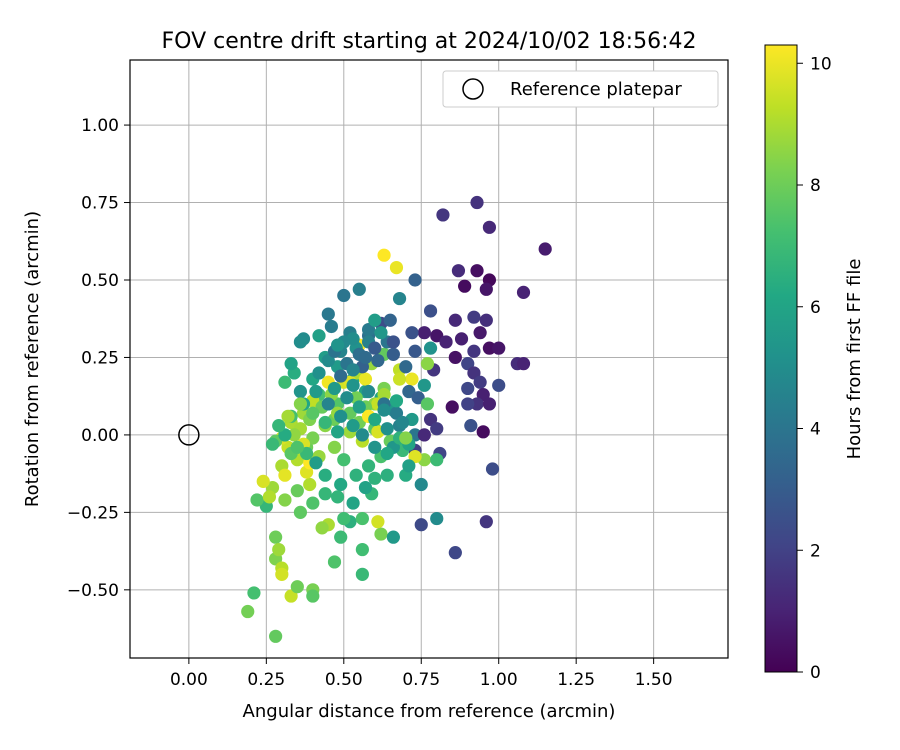 This screenshot has height=750, width=900. I want to click on colorbar-tick-label: 2, so click(815, 551).